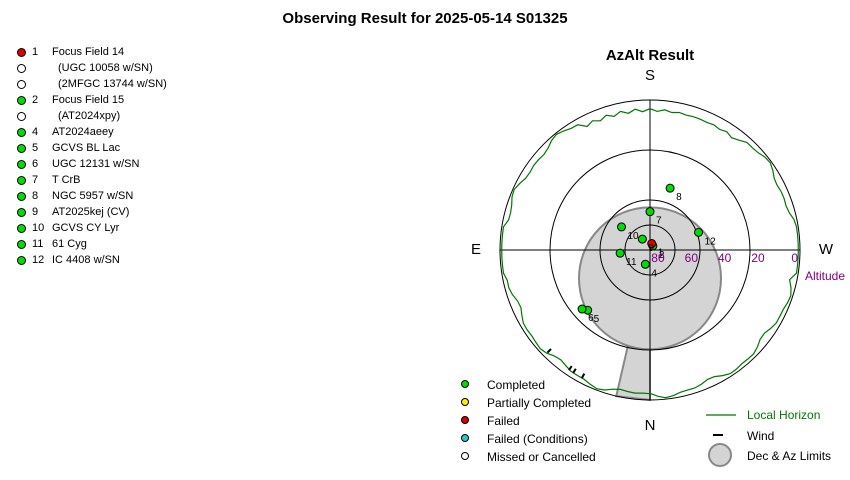  I want to click on point-label: 6, so click(591, 318).